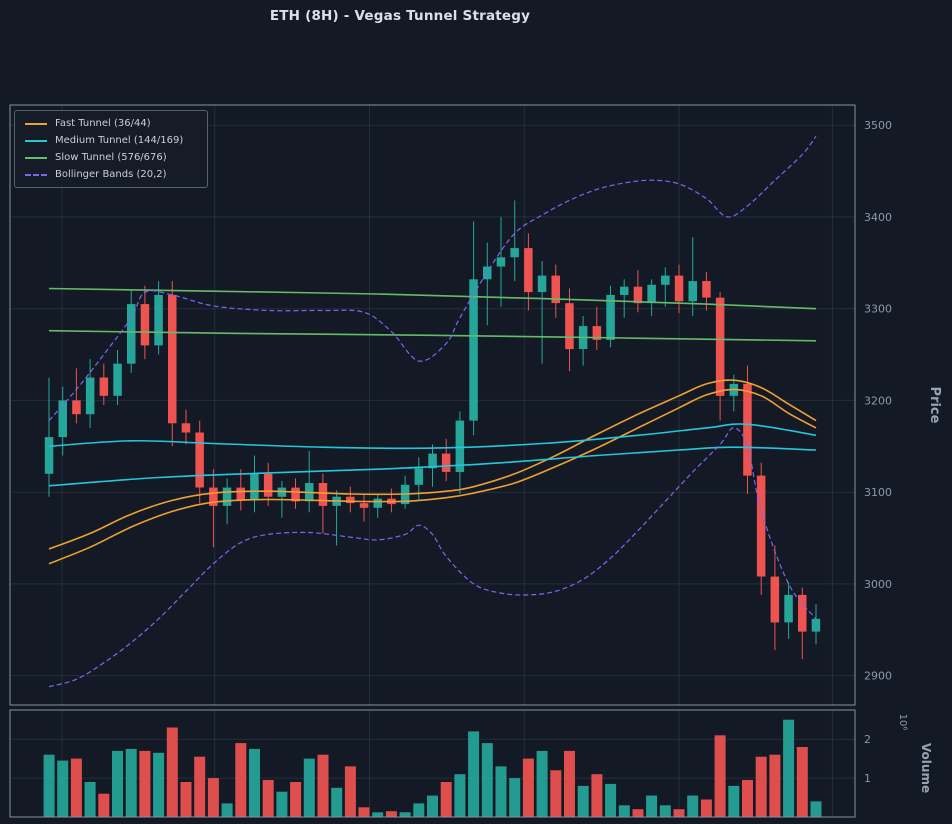  I want to click on svg-text: 2, so click(867, 739).